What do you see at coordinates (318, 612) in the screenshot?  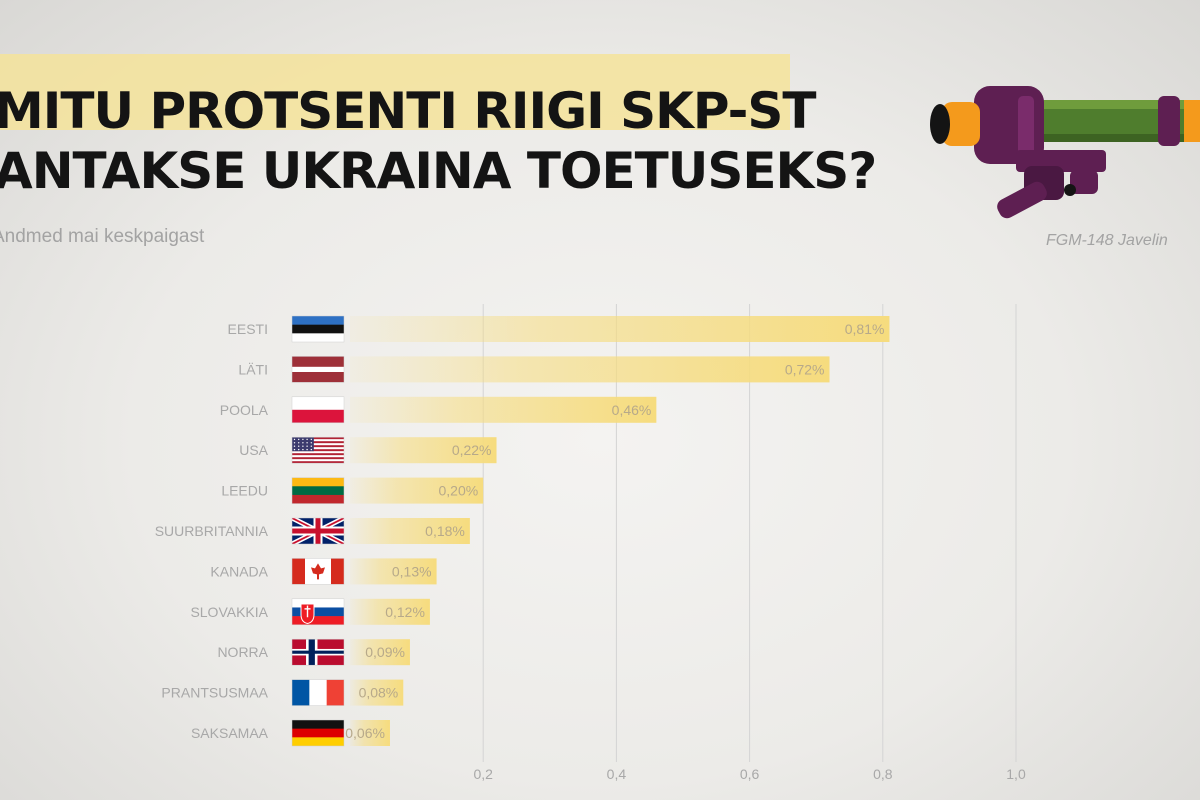 I see `slovakia-flag-icon` at bounding box center [318, 612].